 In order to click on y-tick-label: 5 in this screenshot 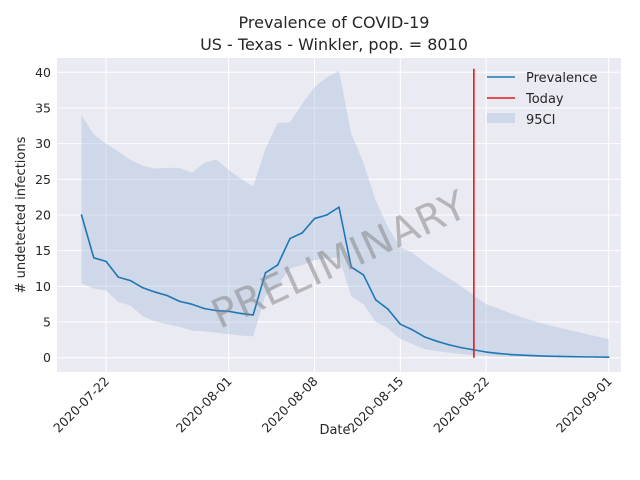, I will do `click(47, 322)`.